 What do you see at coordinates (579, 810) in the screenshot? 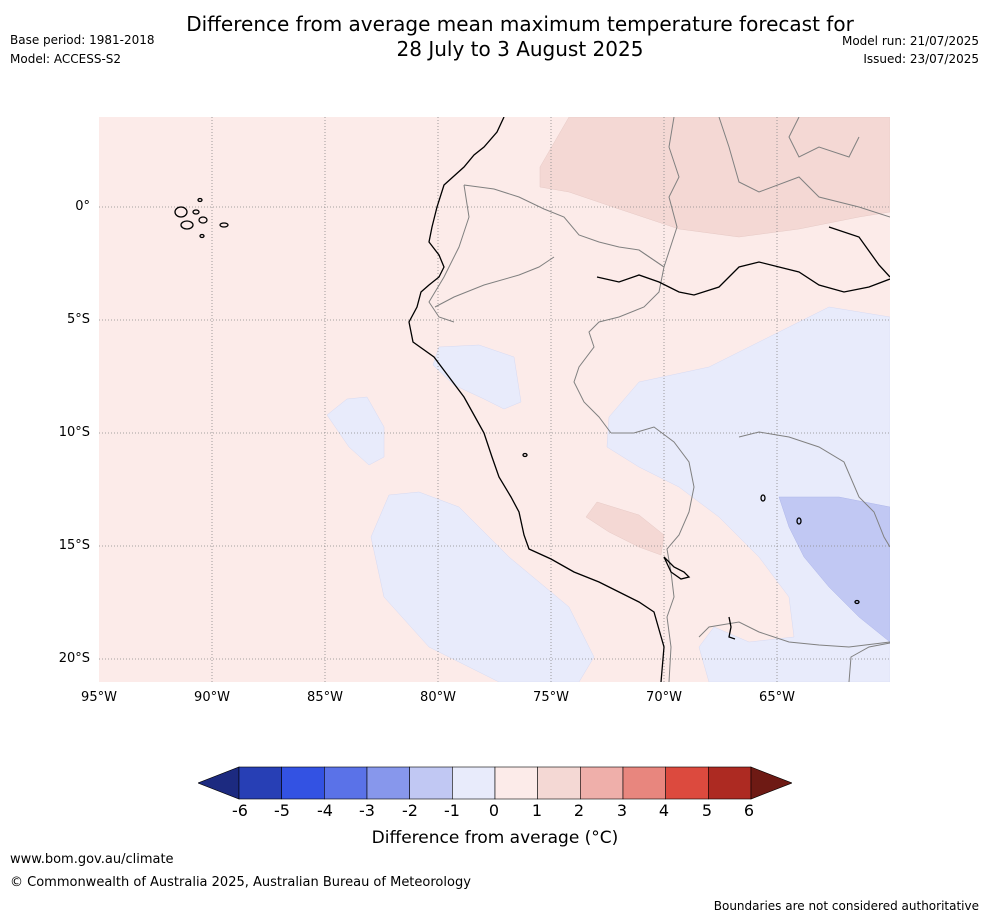
I see `colorbar-label: 2` at bounding box center [579, 810].